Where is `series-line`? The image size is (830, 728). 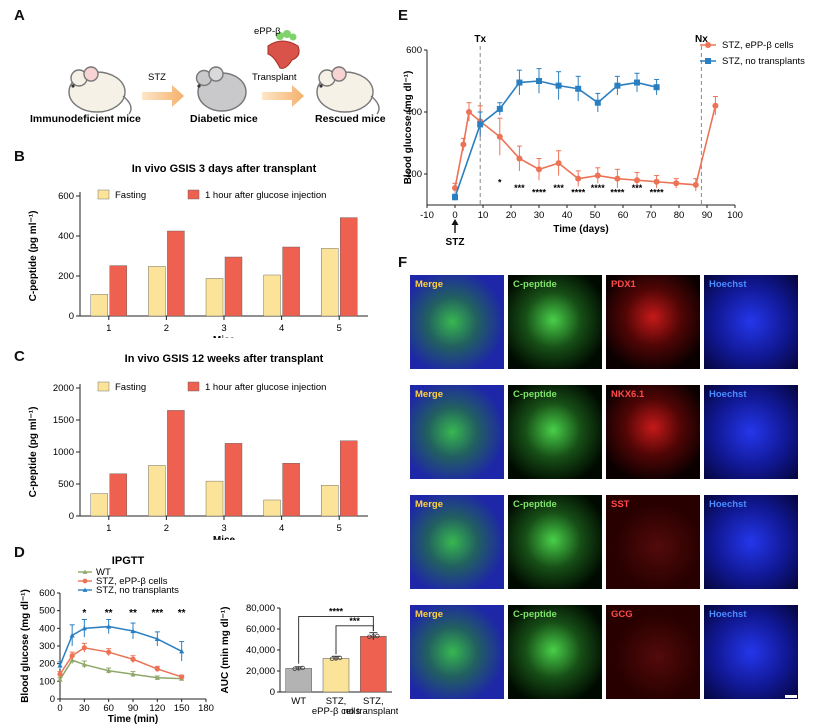 series-line is located at coordinates (120, 669).